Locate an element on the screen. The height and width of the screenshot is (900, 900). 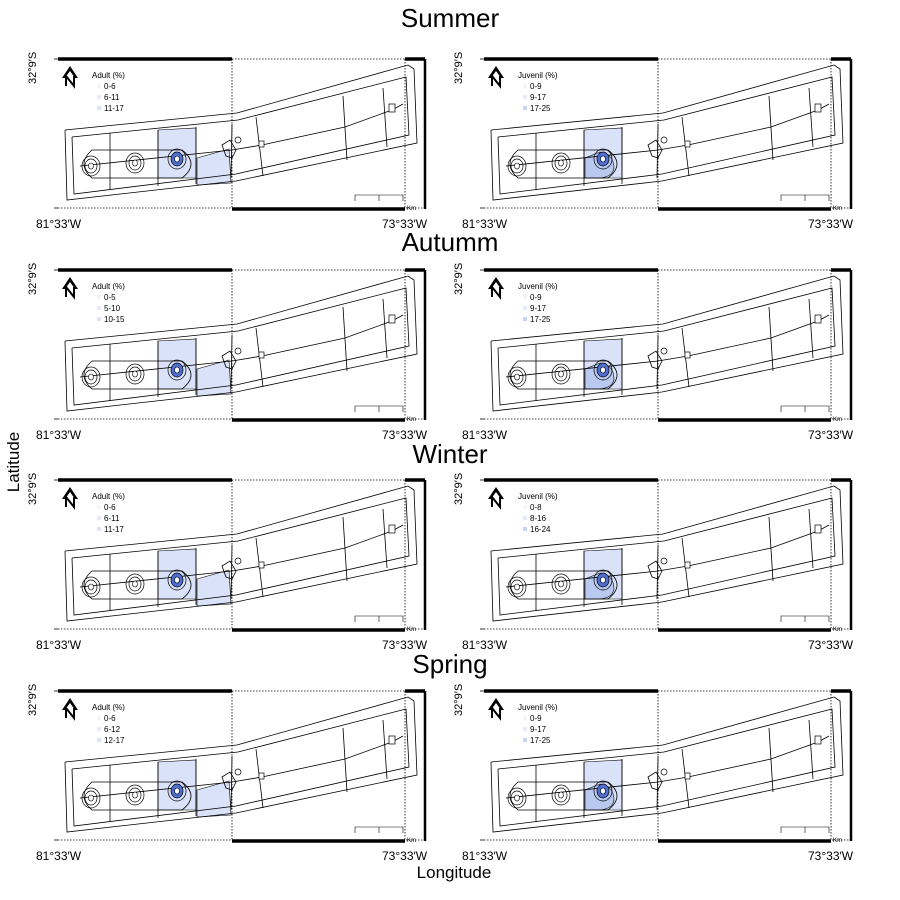
legend-item: 0-5 is located at coordinates (111, 297).